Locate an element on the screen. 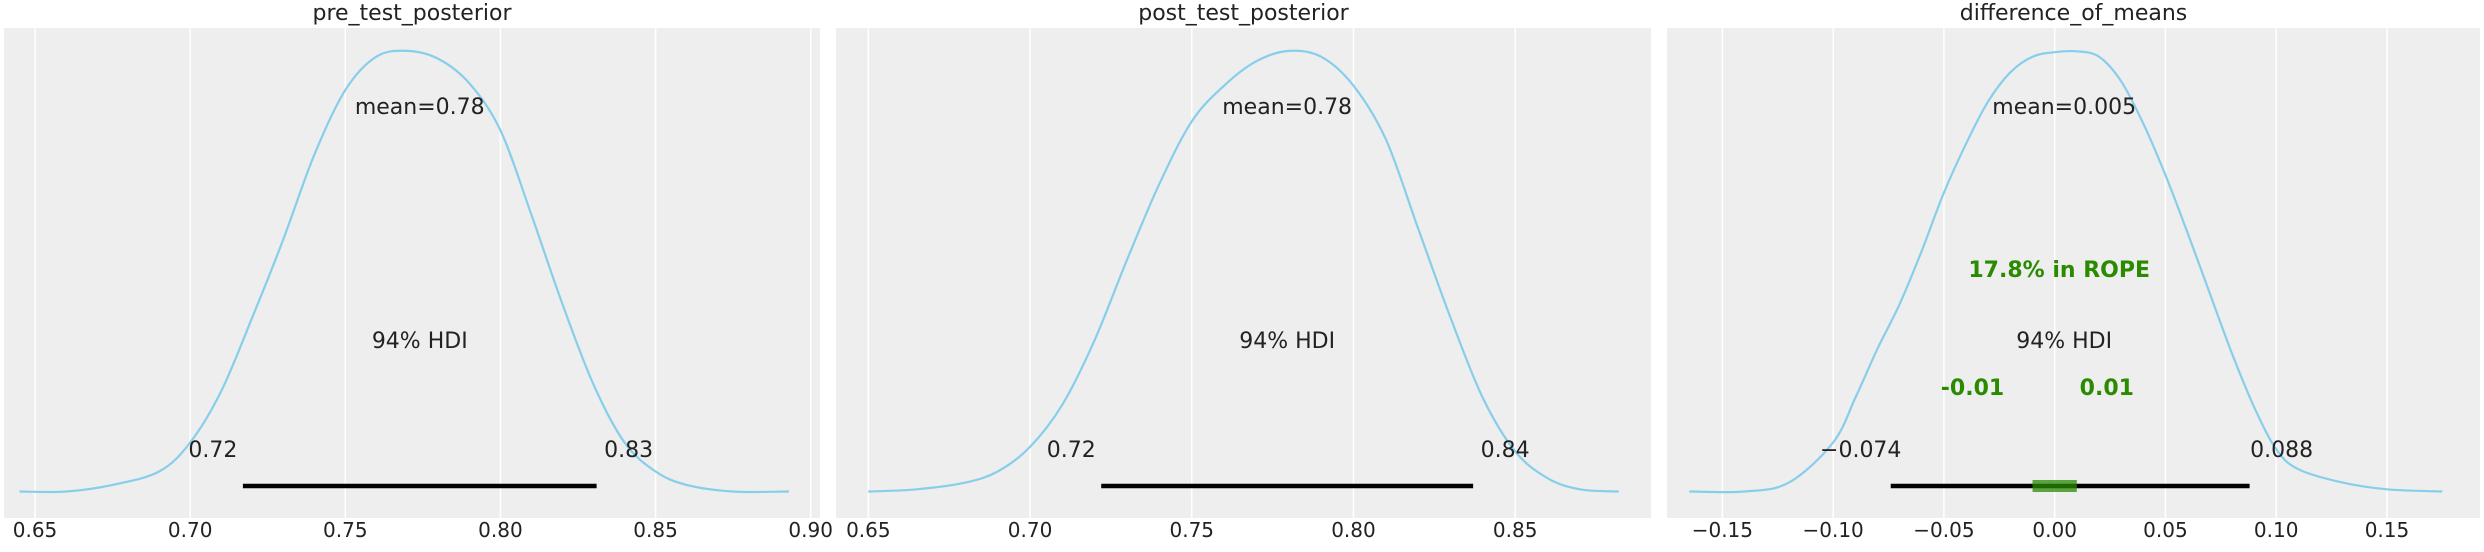  rope-high-label: 0.01 is located at coordinates (2107, 388).